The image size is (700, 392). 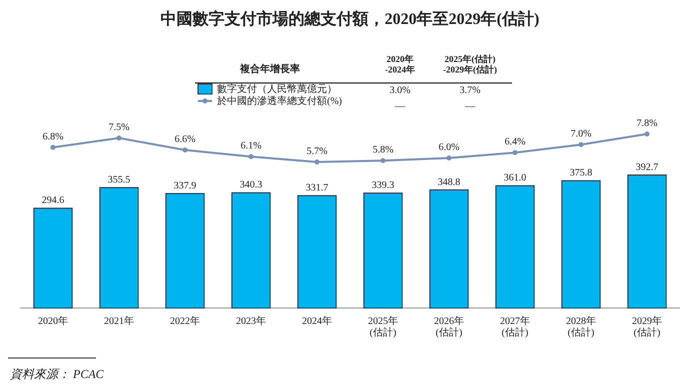 What do you see at coordinates (350, 18) in the screenshot?
I see `chart-title: 中國數字支付市場的總支付額，2020年至2029年(估計)` at bounding box center [350, 18].